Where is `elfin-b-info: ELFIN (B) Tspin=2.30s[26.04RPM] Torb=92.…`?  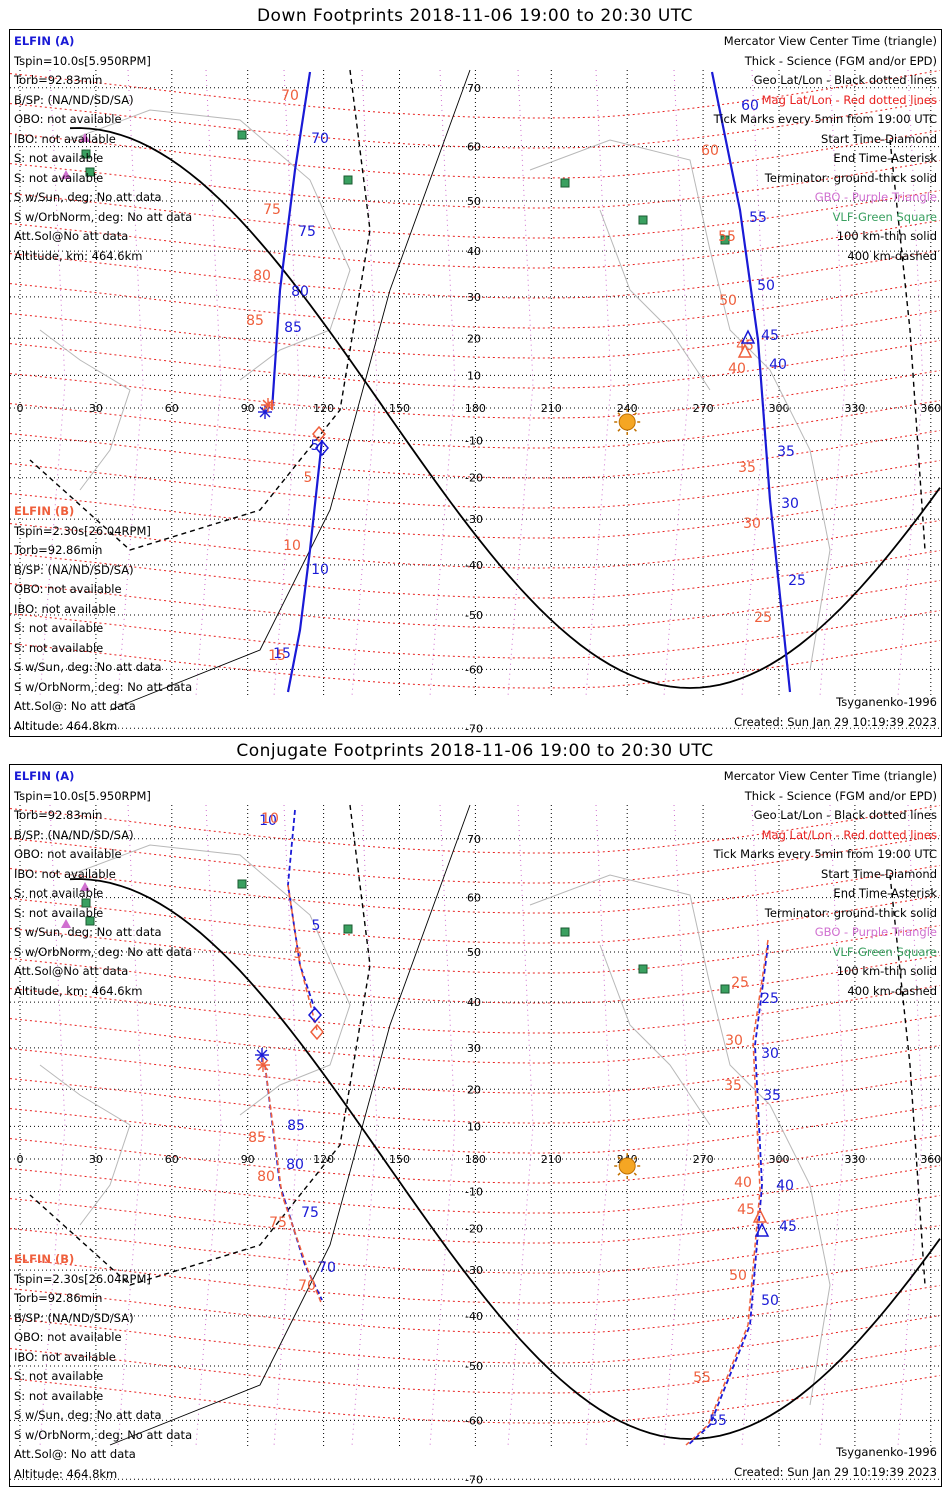
elfin-b-info: ELFIN (B) Tspin=2.30s[26.04RPM] Torb=92.… is located at coordinates (103, 619).